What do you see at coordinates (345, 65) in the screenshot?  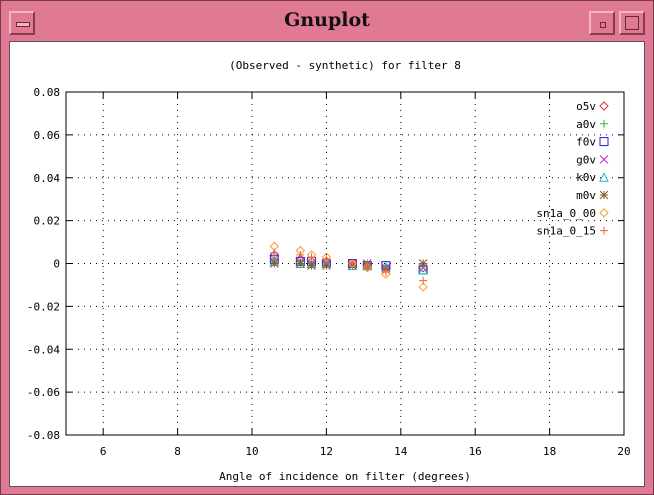 I see `chart-title: (Observed - synthetic) for filter 8` at bounding box center [345, 65].